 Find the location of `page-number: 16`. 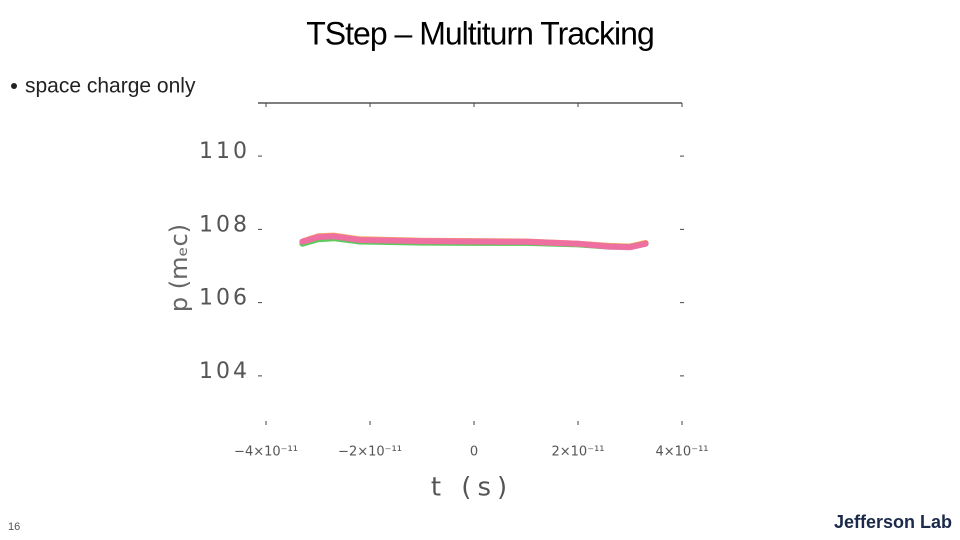

page-number: 16 is located at coordinates (14, 527).